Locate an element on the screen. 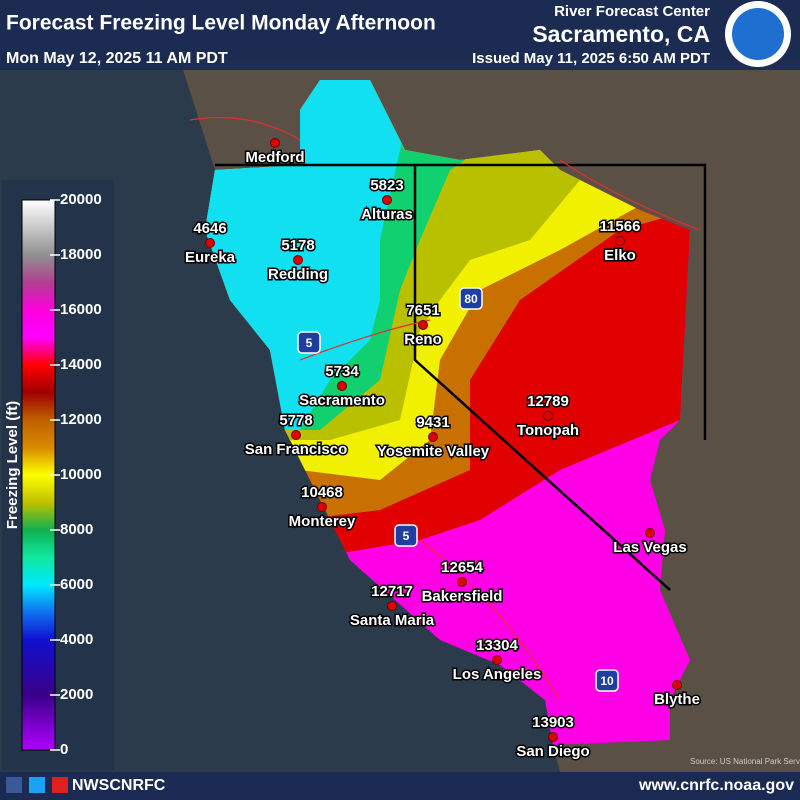  city-name: Las Vegas is located at coordinates (649, 547).